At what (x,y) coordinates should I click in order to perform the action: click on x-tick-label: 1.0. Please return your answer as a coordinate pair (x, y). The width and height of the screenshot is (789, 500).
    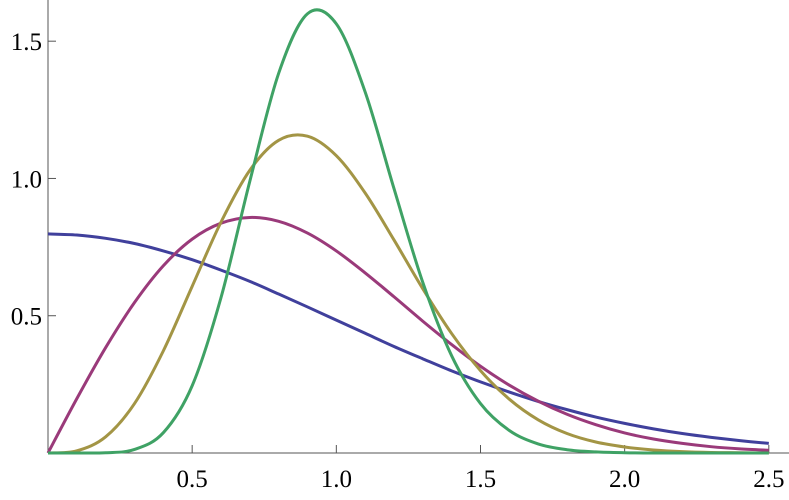
    Looking at the image, I should click on (336, 479).